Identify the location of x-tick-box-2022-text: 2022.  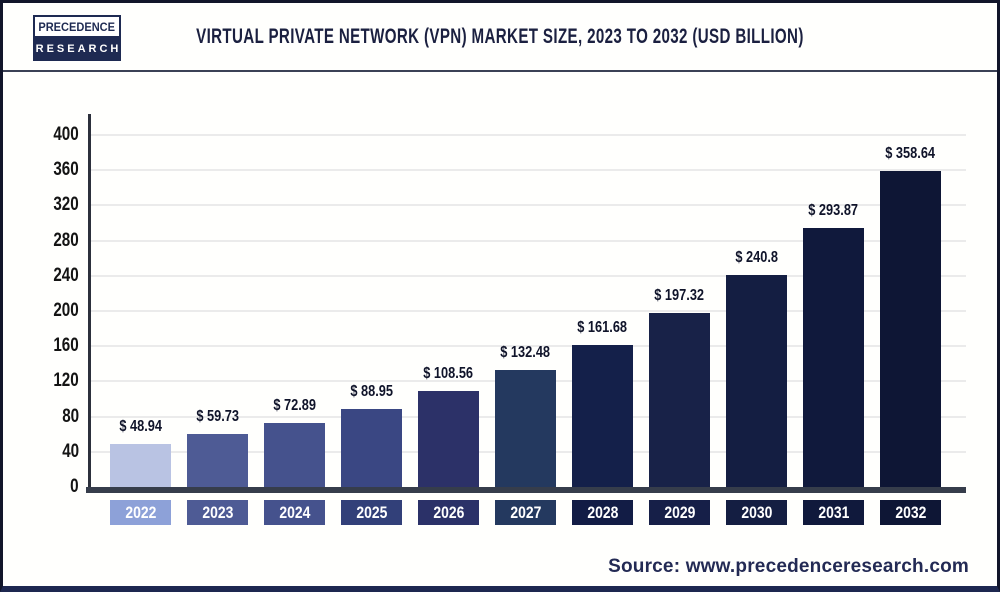
(140, 512).